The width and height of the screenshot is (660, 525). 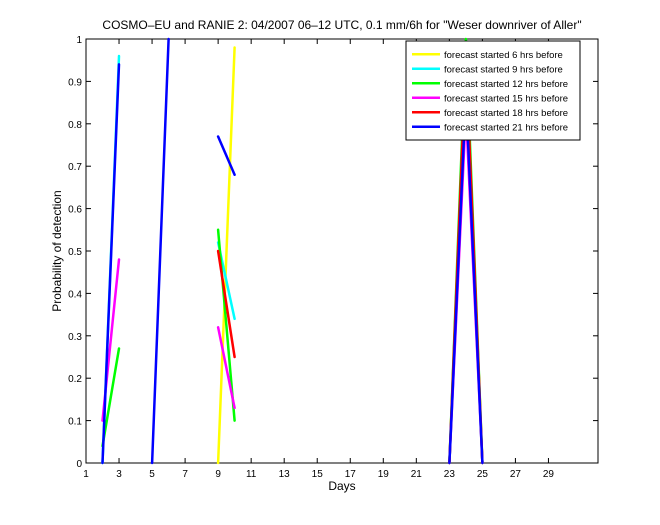 What do you see at coordinates (285, 474) in the screenshot?
I see `x-tick-label: 13` at bounding box center [285, 474].